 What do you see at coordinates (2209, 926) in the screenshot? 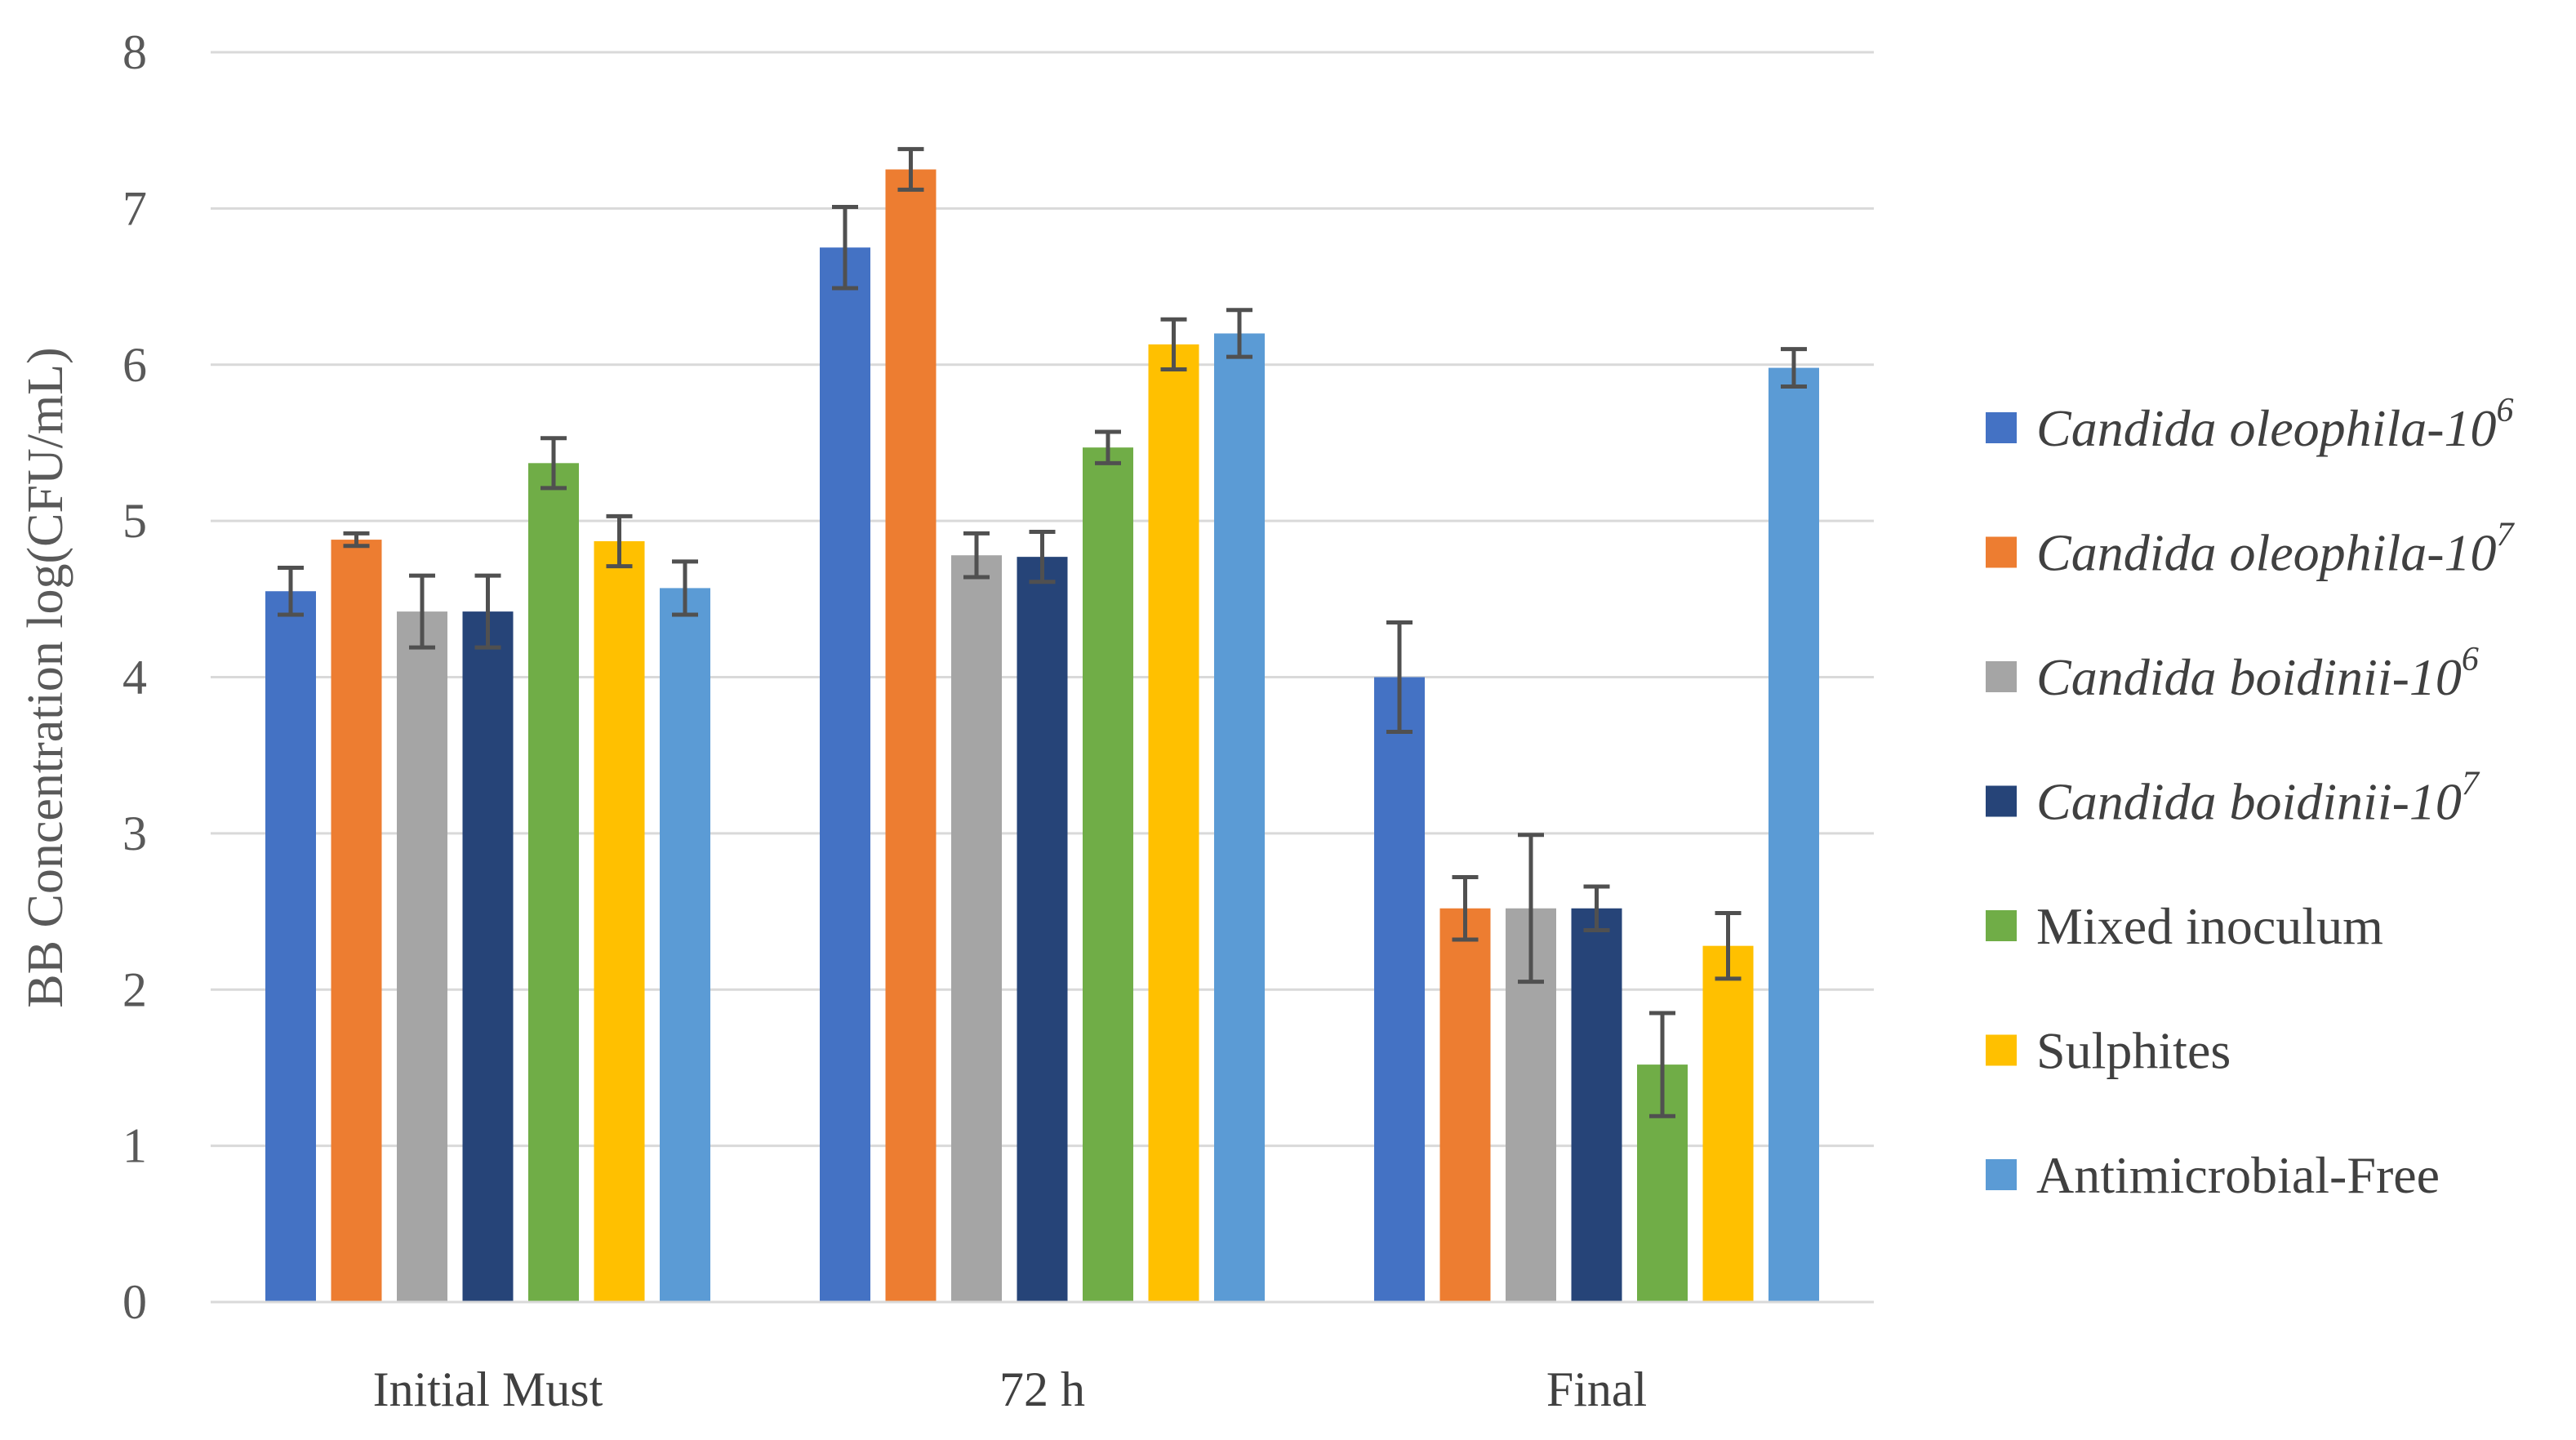
I see `legend-label: Mixed inoculum` at bounding box center [2209, 926].